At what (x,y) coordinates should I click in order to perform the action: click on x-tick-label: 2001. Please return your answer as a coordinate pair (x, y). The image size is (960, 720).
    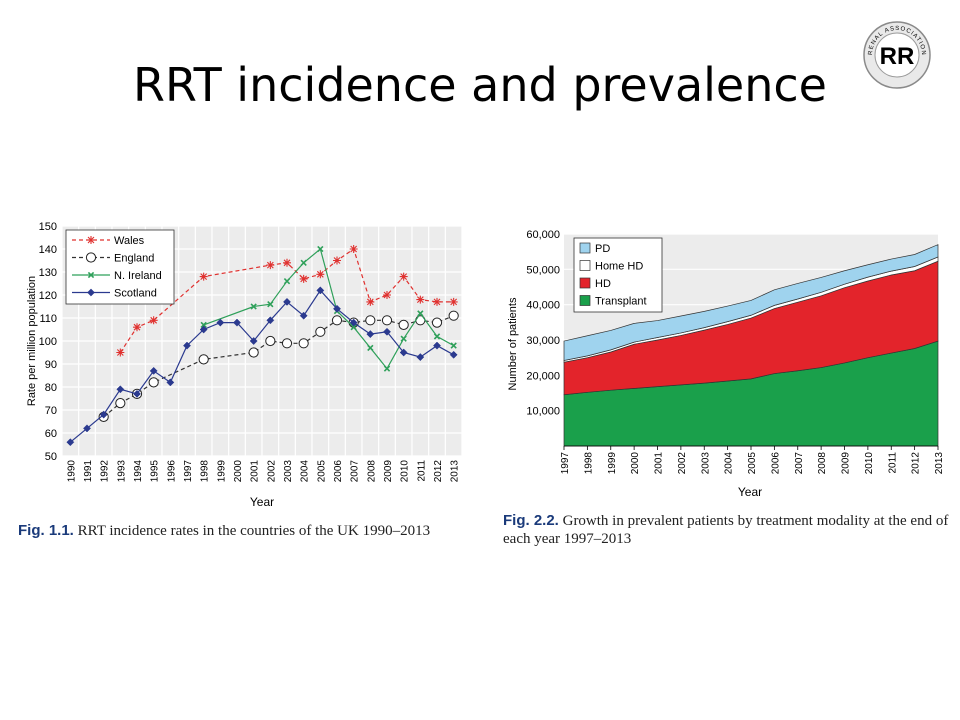
    Looking at the image, I should click on (659, 463).